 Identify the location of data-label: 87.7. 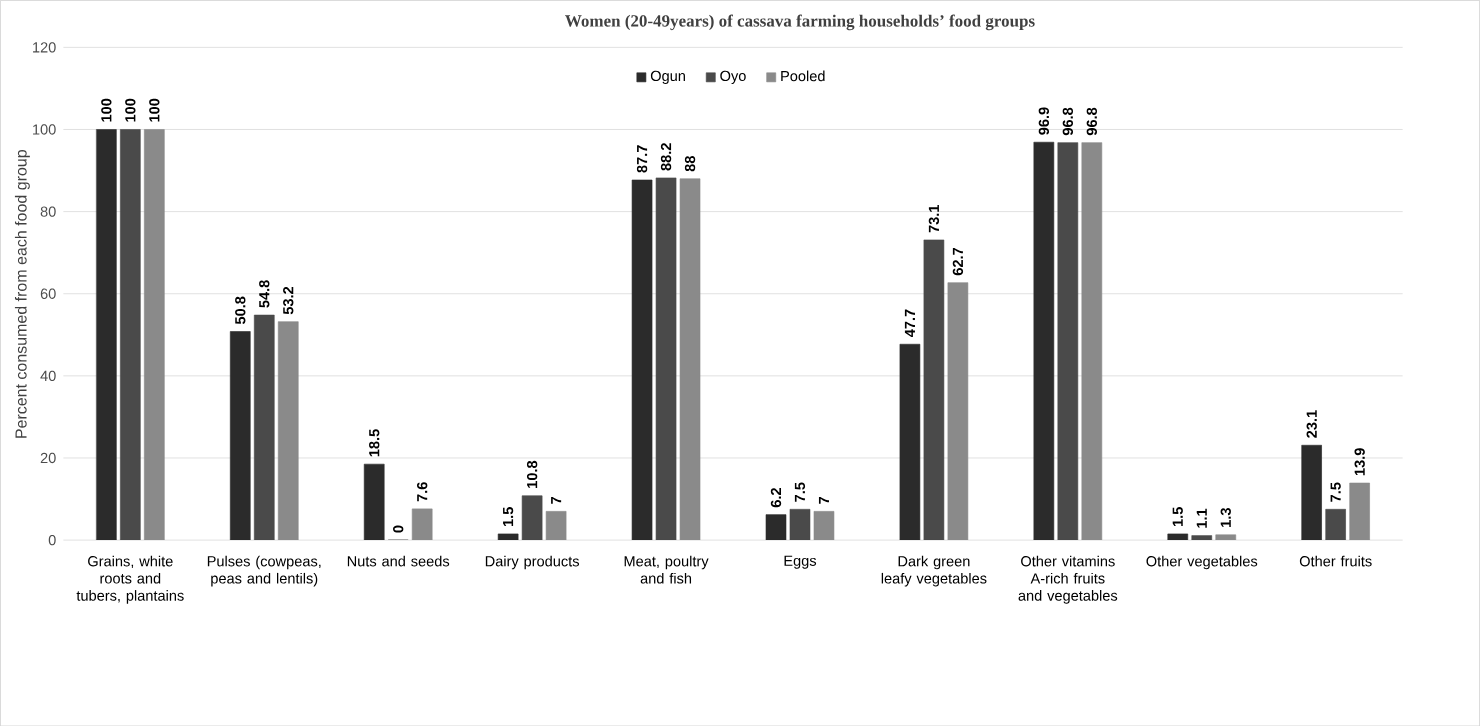
(642, 159).